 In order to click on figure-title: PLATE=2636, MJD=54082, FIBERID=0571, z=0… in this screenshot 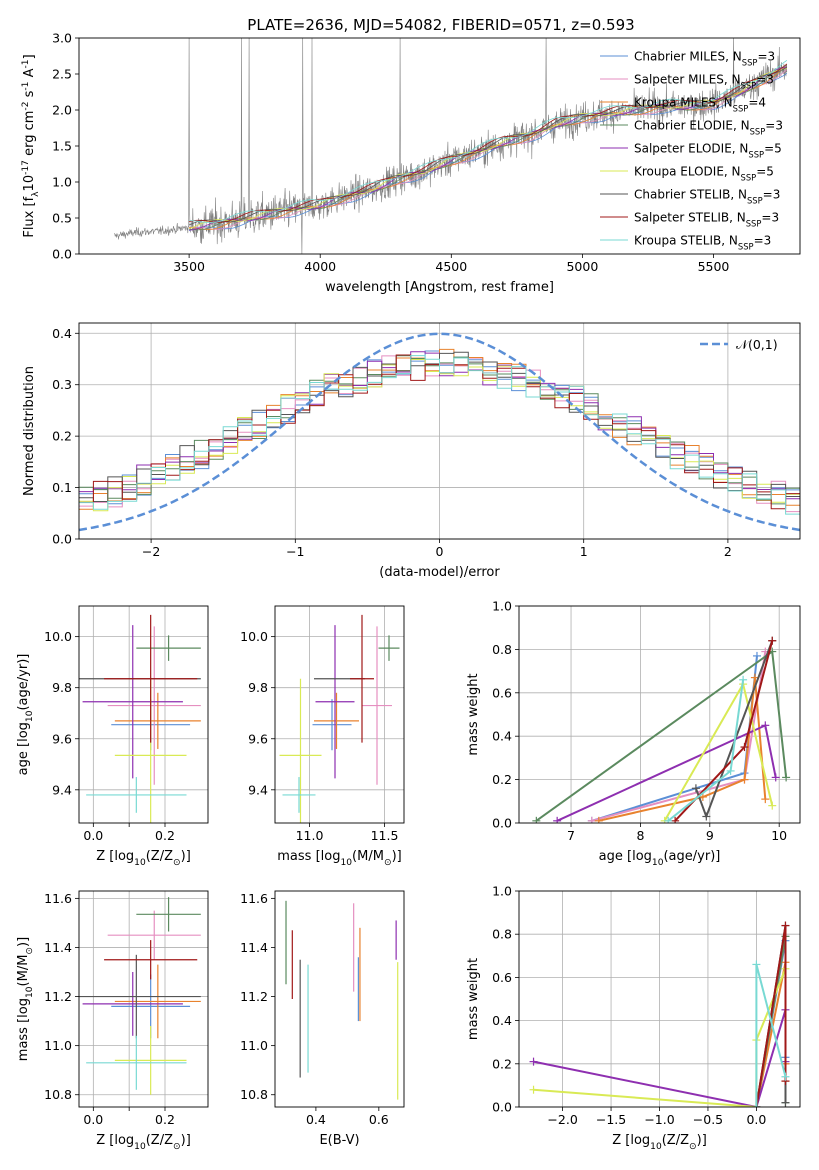, I will do `click(440, 25)`.